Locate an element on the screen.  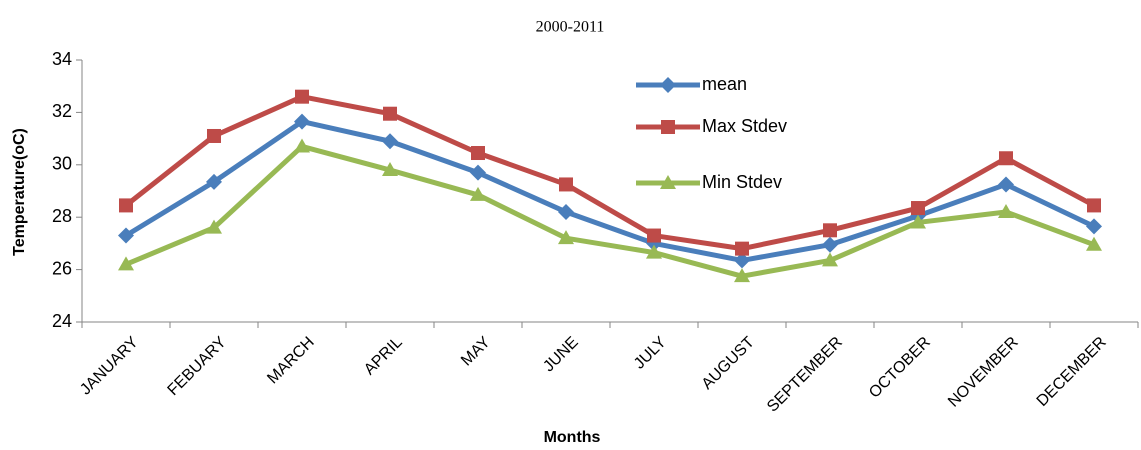
x-tick-label: OCTOBER is located at coordinates (900, 368).